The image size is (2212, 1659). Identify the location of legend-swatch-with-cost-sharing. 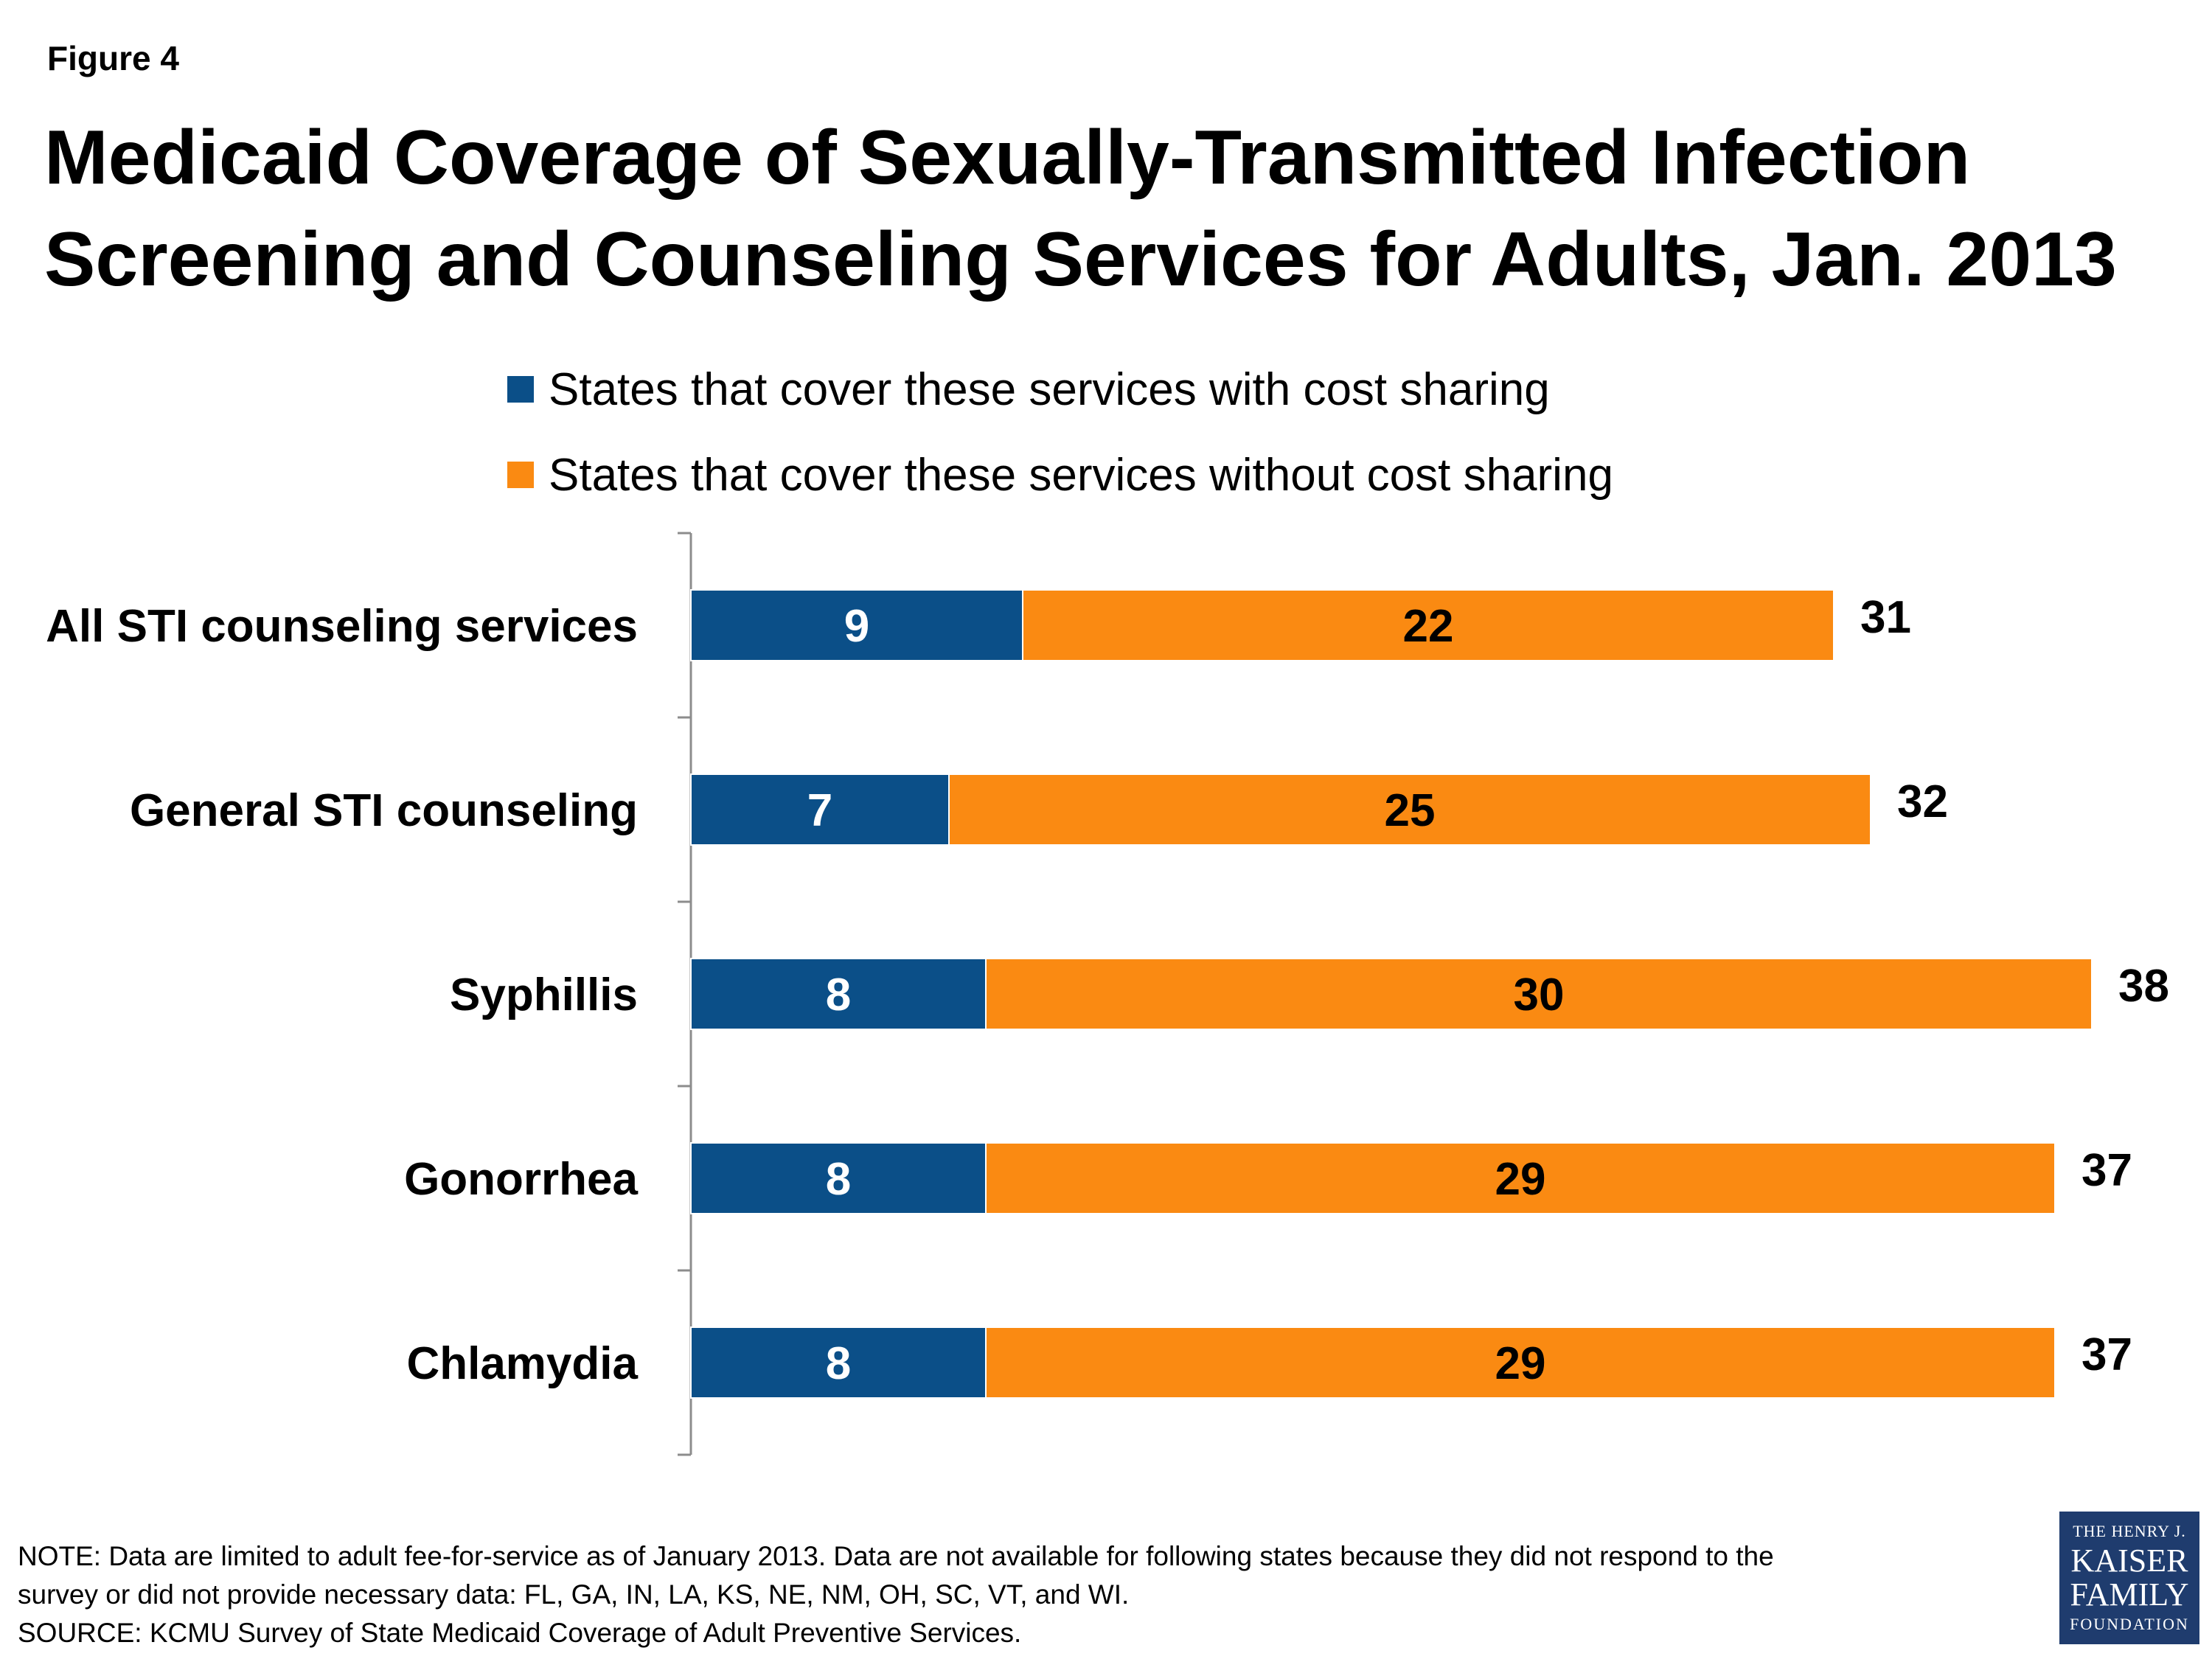
(520, 389).